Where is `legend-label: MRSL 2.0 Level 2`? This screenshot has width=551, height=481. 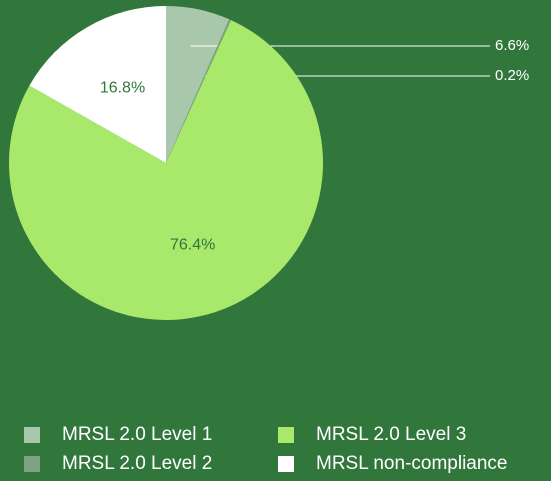
legend-label: MRSL 2.0 Level 2 is located at coordinates (137, 463).